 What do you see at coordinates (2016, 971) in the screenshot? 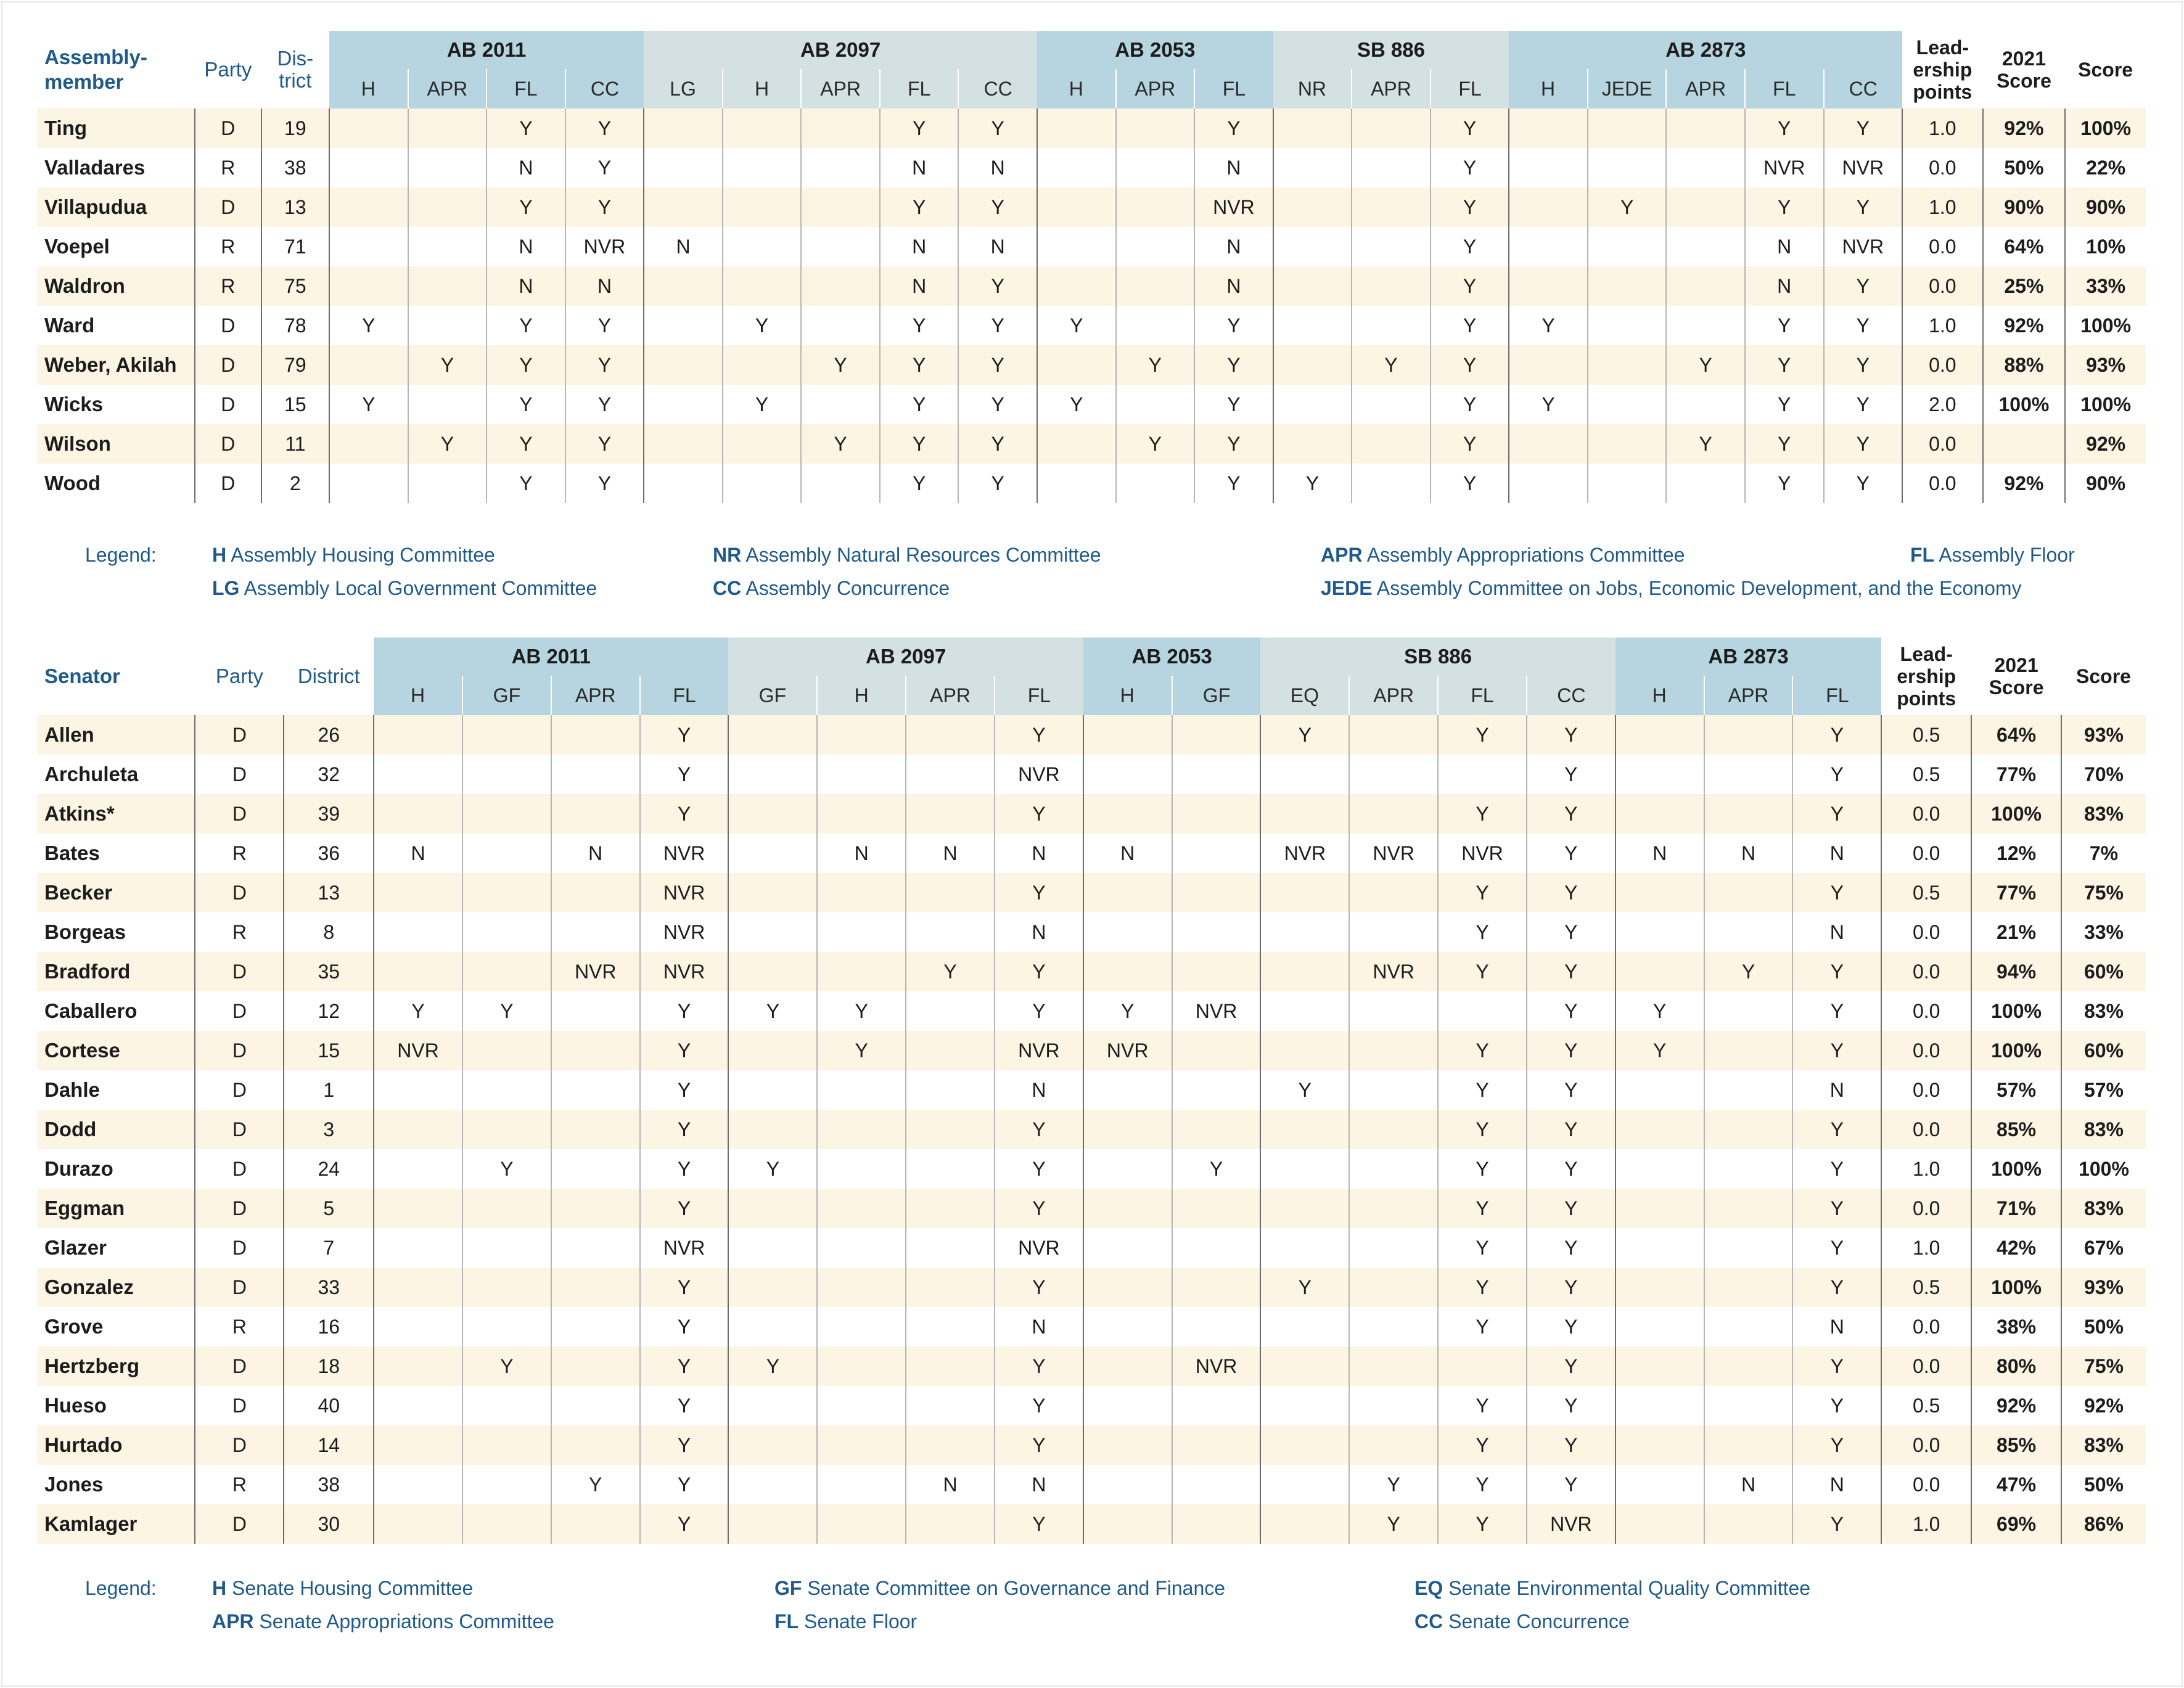
I see `prev-score-cell: 94%` at bounding box center [2016, 971].